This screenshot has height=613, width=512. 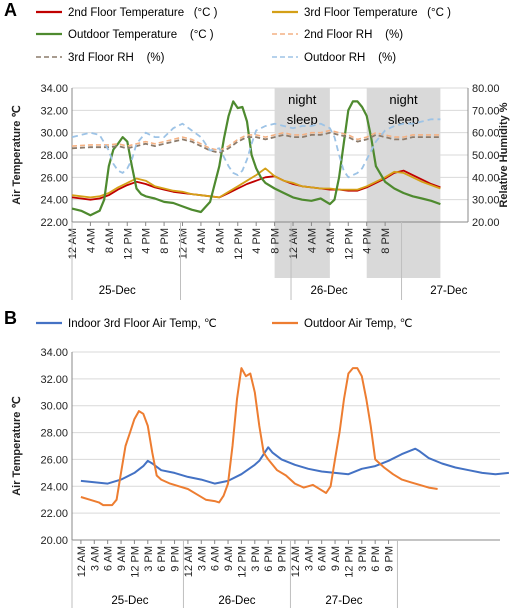 What do you see at coordinates (486, 89) in the screenshot?
I see `y2-tick-label: 80.00` at bounding box center [486, 89].